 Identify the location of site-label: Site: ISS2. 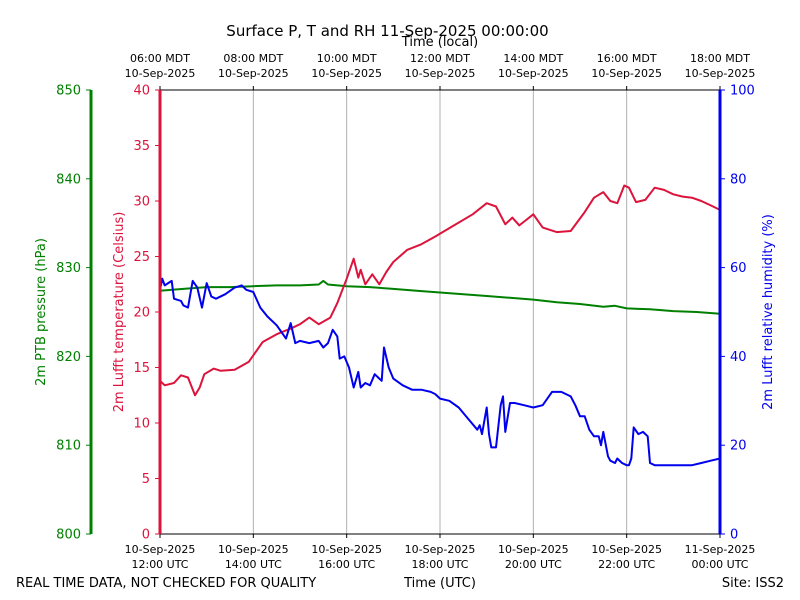
(752, 583).